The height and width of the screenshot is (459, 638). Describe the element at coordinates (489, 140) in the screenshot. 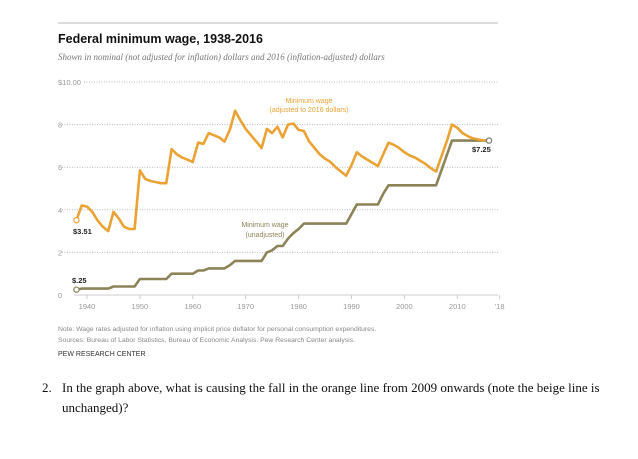

I see `end-marker` at that location.